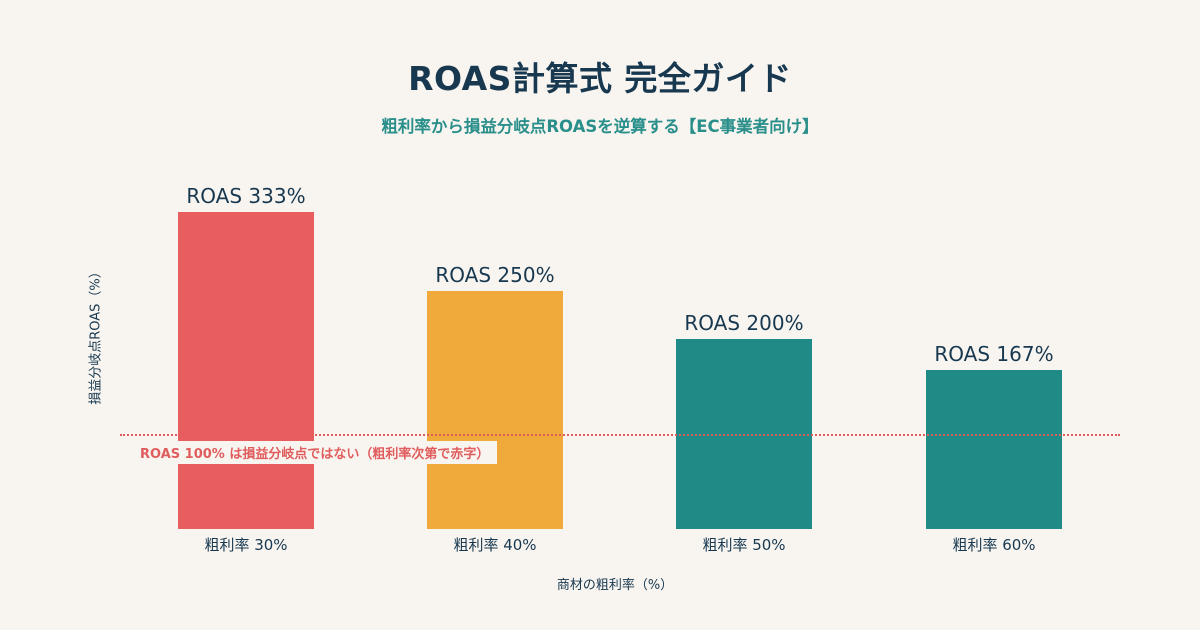 The width and height of the screenshot is (1200, 630). What do you see at coordinates (600, 78) in the screenshot?
I see `chart-title: ROAS計算式 完全ガイド` at bounding box center [600, 78].